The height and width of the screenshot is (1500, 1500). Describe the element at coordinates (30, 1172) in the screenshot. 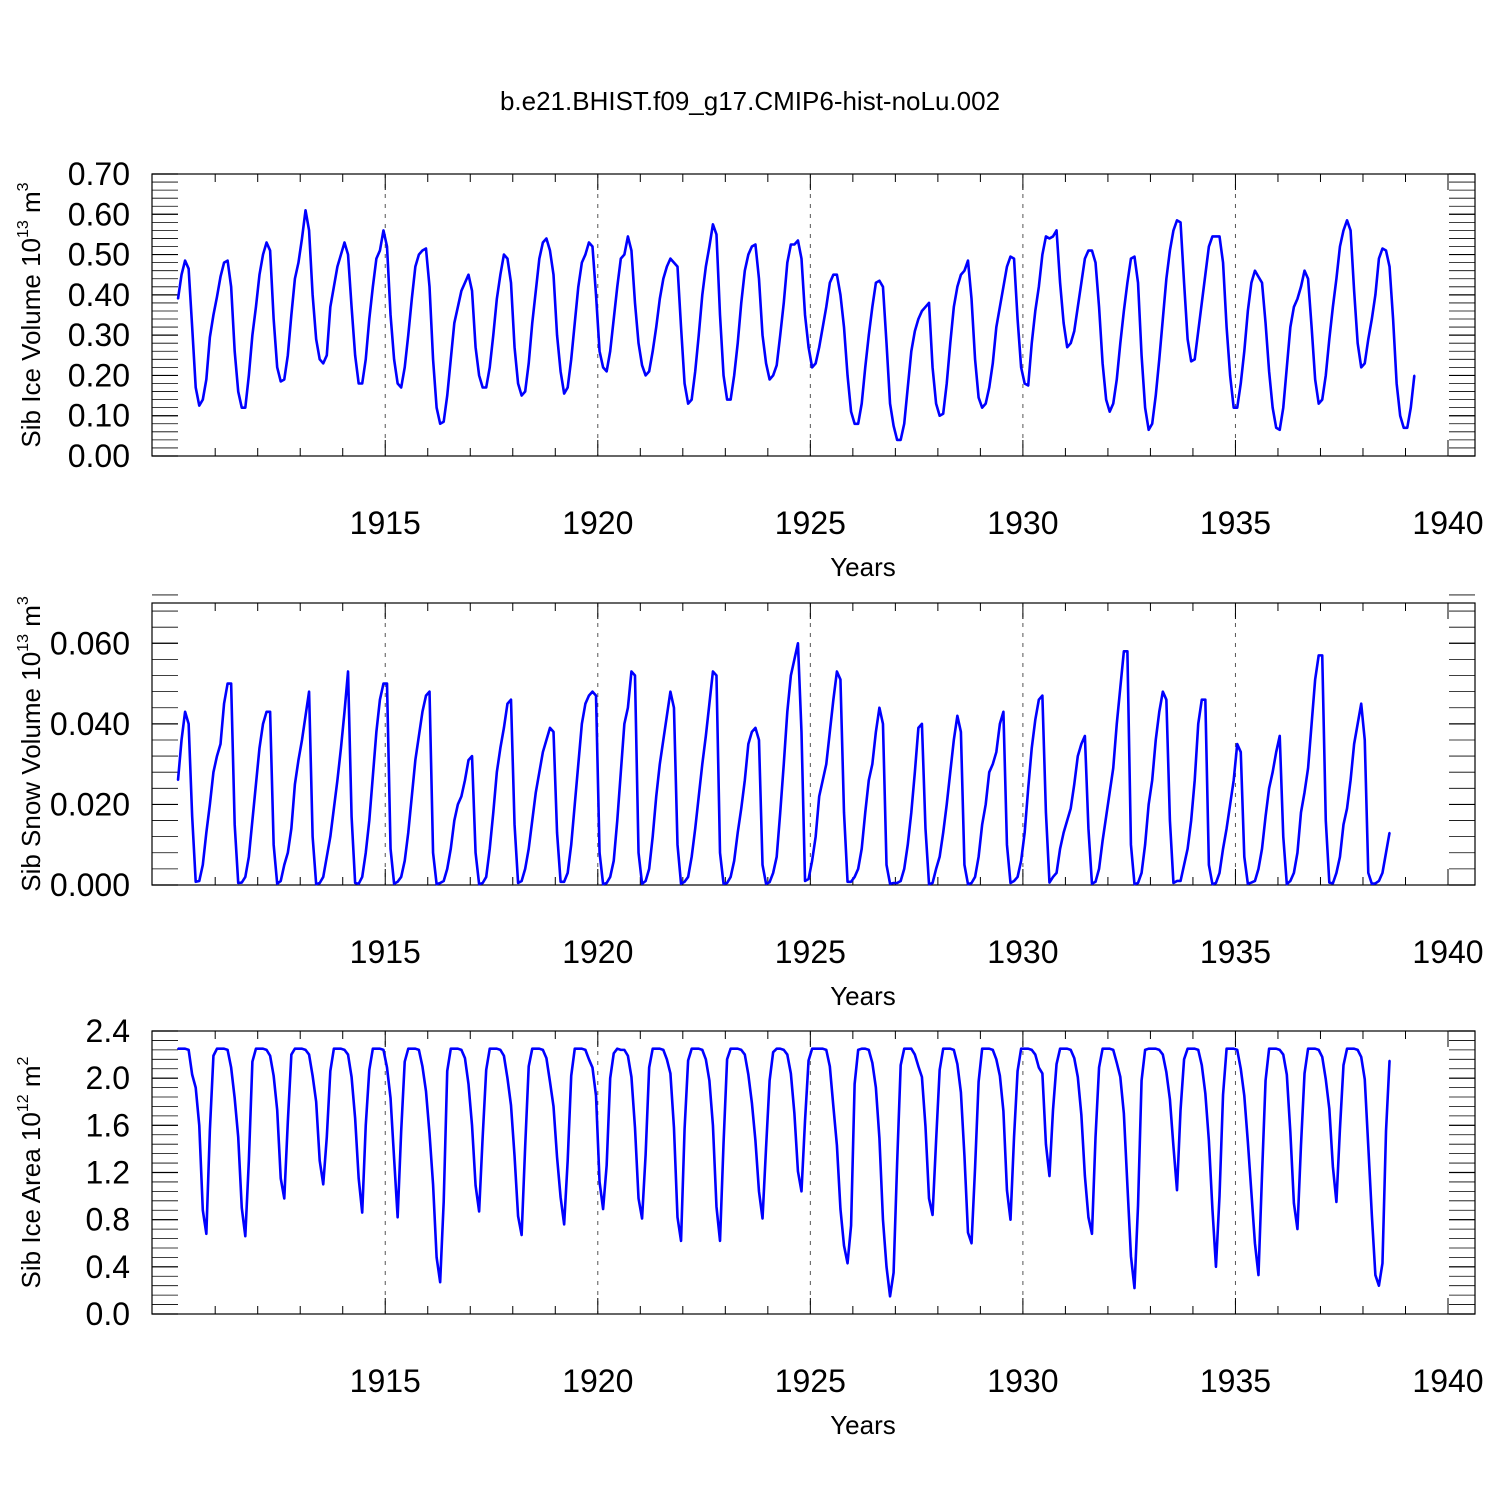

I see `y-axis-label: Sib Ice Area 1012 m2` at that location.